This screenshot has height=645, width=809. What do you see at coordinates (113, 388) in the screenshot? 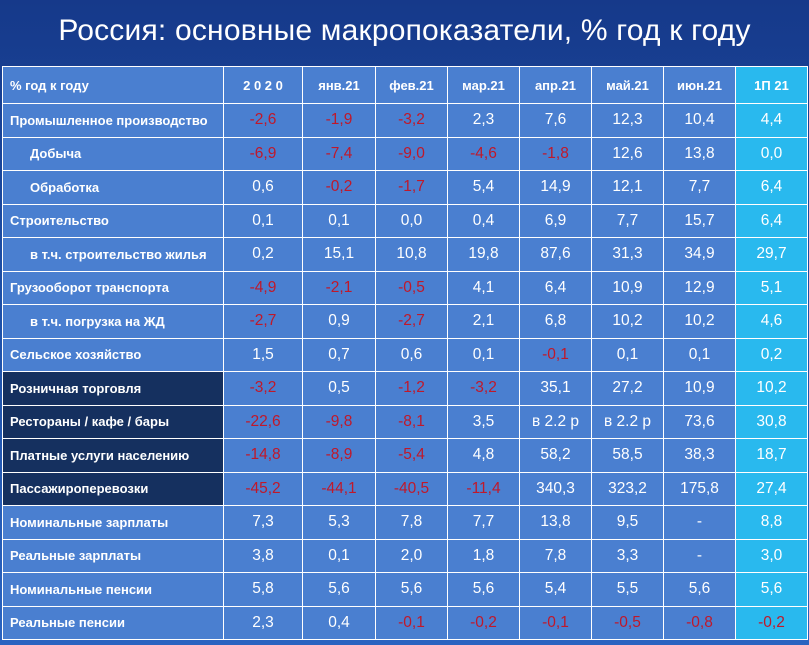
I see `row-label: Розничная торговля` at bounding box center [113, 388].